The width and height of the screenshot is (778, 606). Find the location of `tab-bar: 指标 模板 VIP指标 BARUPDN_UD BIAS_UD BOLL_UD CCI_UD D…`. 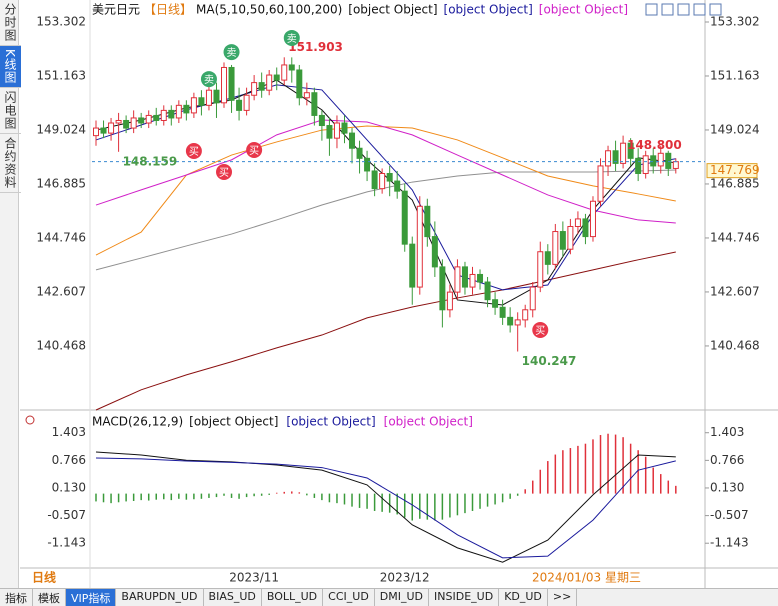

tab-bar: 指标 模板 VIP指标 BARUPDN_UD BIAS_UD BOLL_UD CCI_UD D… is located at coordinates (389, 597).